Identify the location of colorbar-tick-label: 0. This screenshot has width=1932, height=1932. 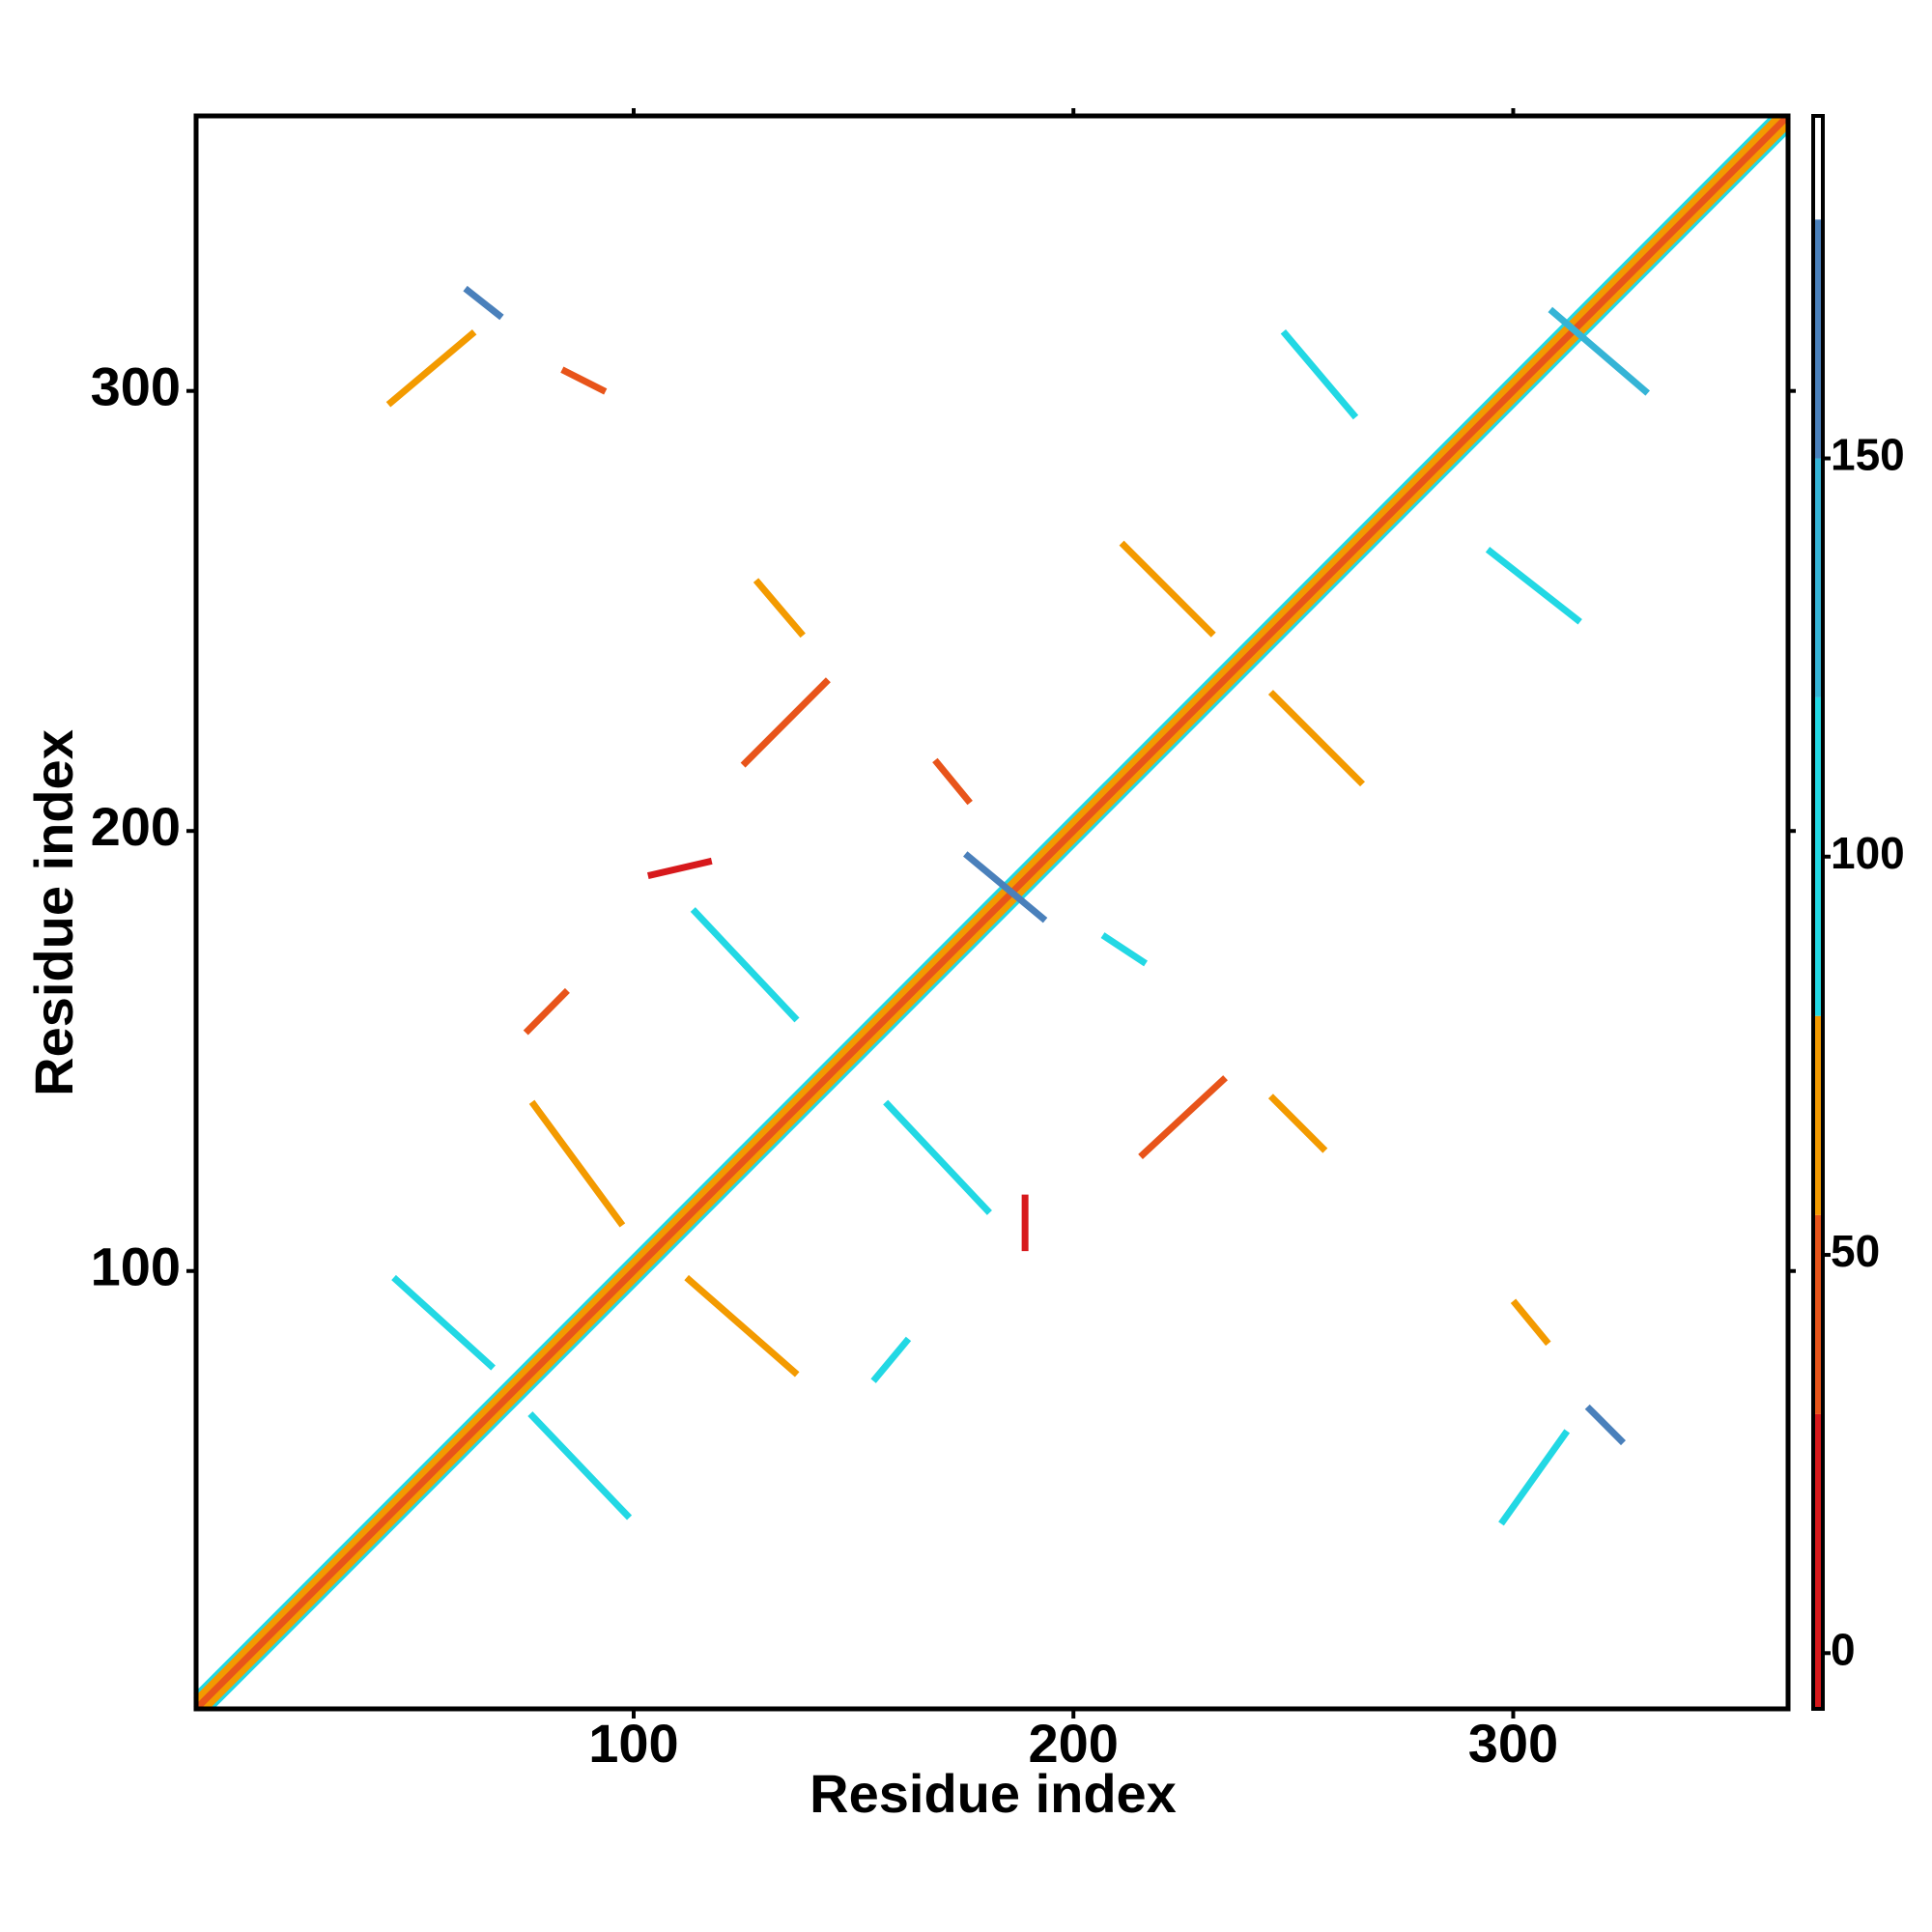
(1843, 1649).